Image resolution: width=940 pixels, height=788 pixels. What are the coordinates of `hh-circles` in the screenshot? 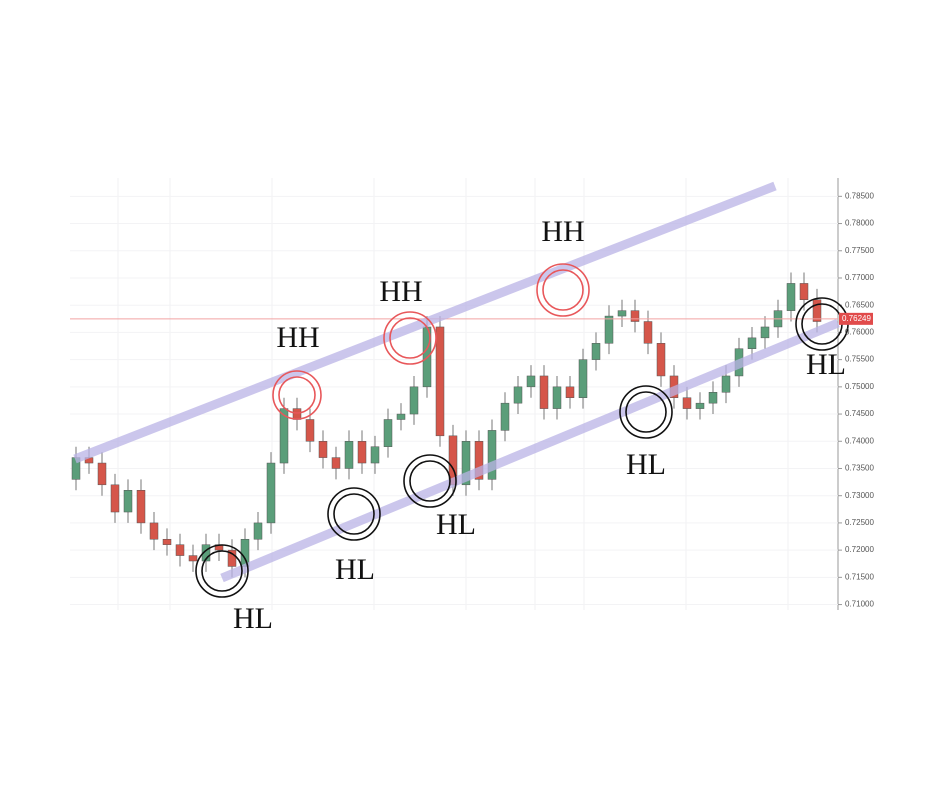 It's located at (431, 341).